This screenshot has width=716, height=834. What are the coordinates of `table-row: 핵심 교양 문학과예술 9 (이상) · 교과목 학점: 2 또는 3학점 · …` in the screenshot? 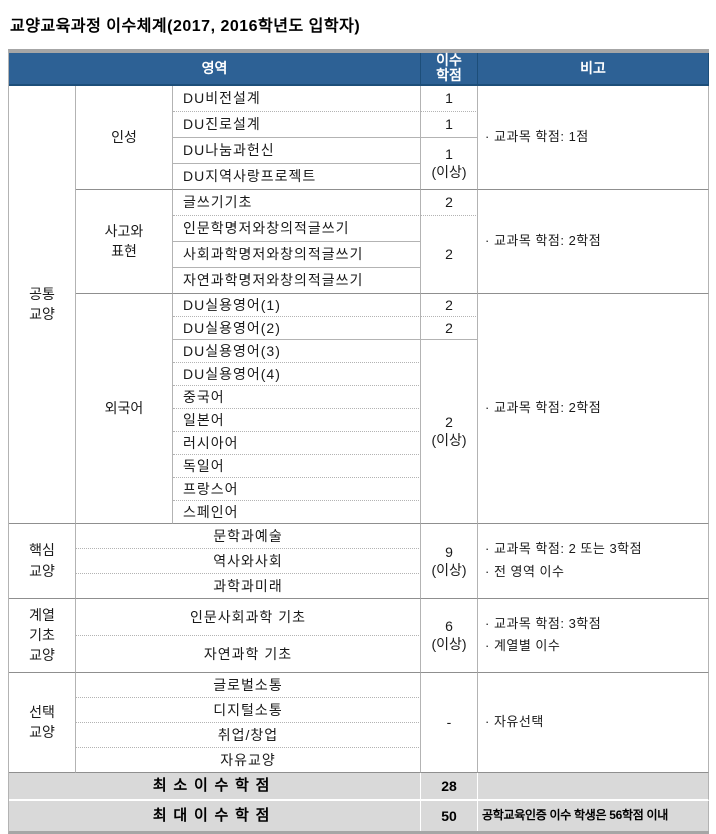 It's located at (359, 561).